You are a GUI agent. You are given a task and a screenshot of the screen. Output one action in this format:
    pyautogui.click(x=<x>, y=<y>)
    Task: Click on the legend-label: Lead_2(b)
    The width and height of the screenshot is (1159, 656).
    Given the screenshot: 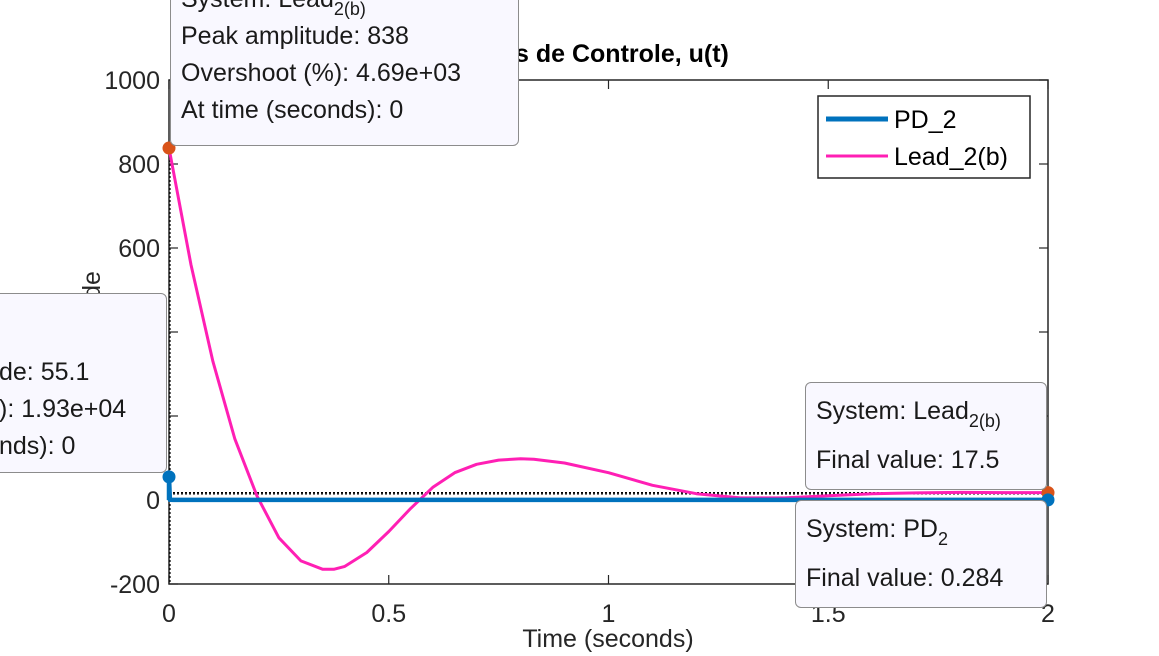 What is the action you would take?
    pyautogui.click(x=951, y=157)
    